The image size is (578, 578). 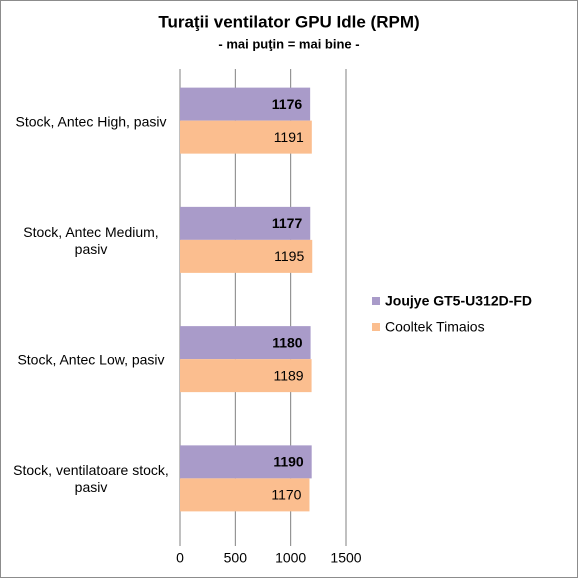 I want to click on legend-label: Joujye GT5-U312D-FD, so click(x=458, y=301).